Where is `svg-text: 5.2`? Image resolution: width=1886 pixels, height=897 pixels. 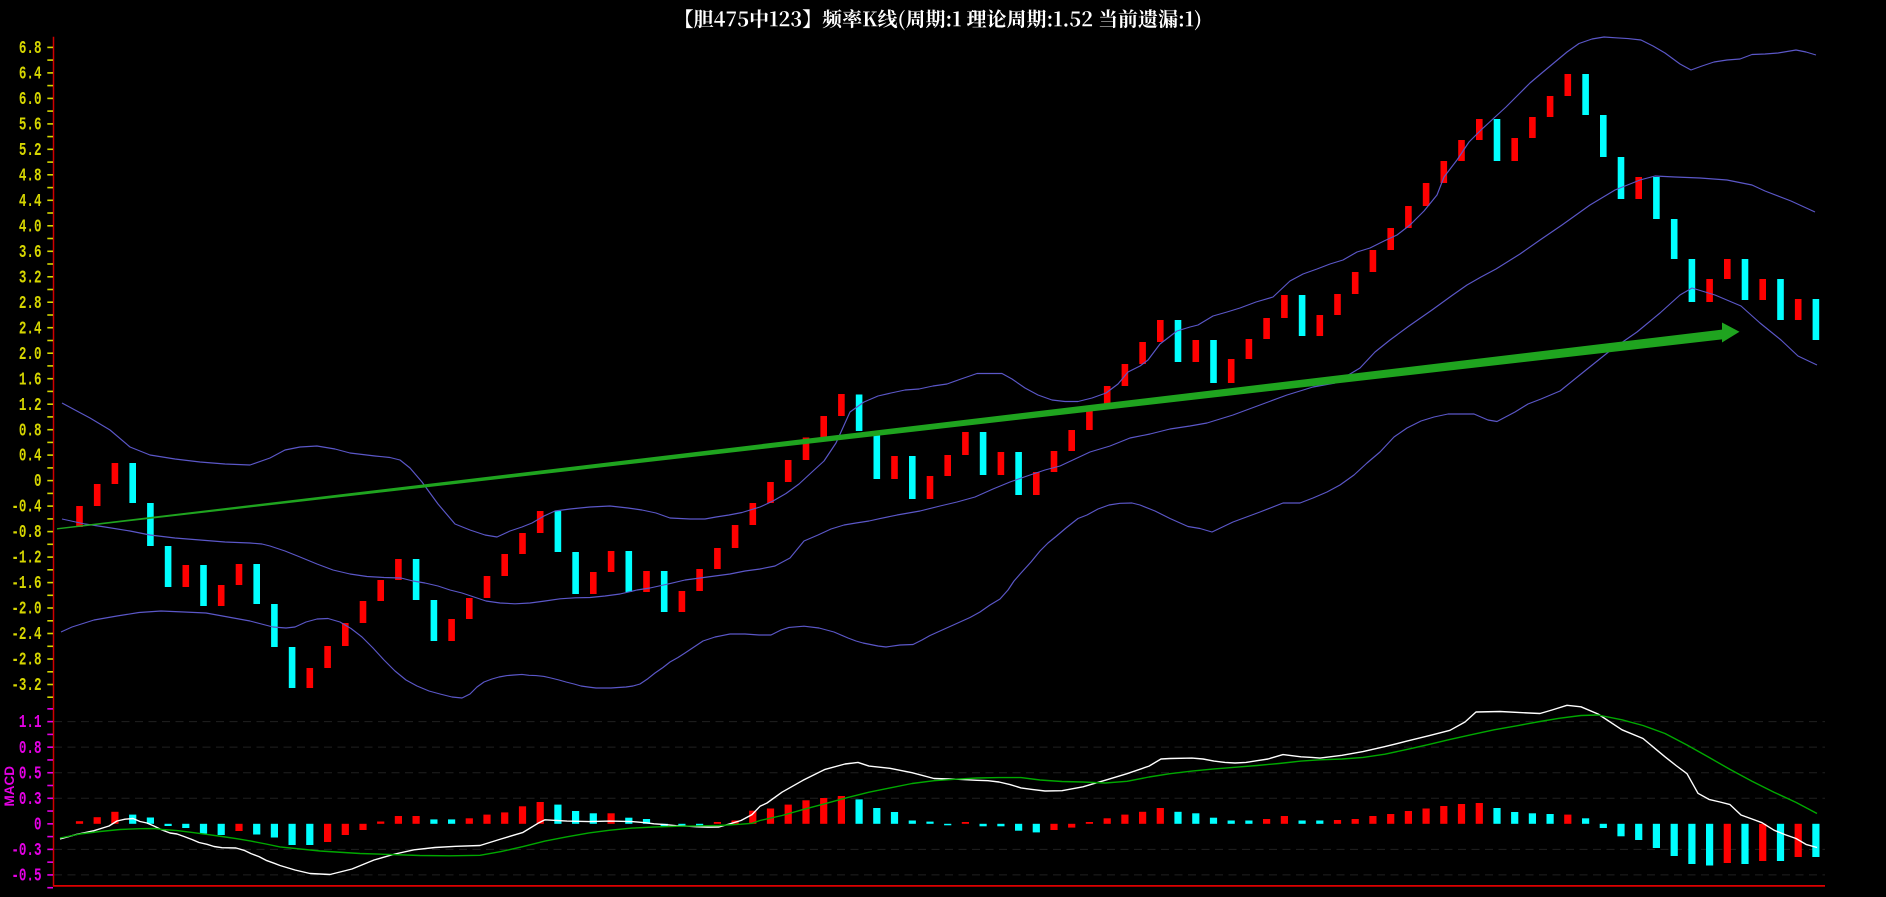
svg-text: 5.2 is located at coordinates (30, 150).